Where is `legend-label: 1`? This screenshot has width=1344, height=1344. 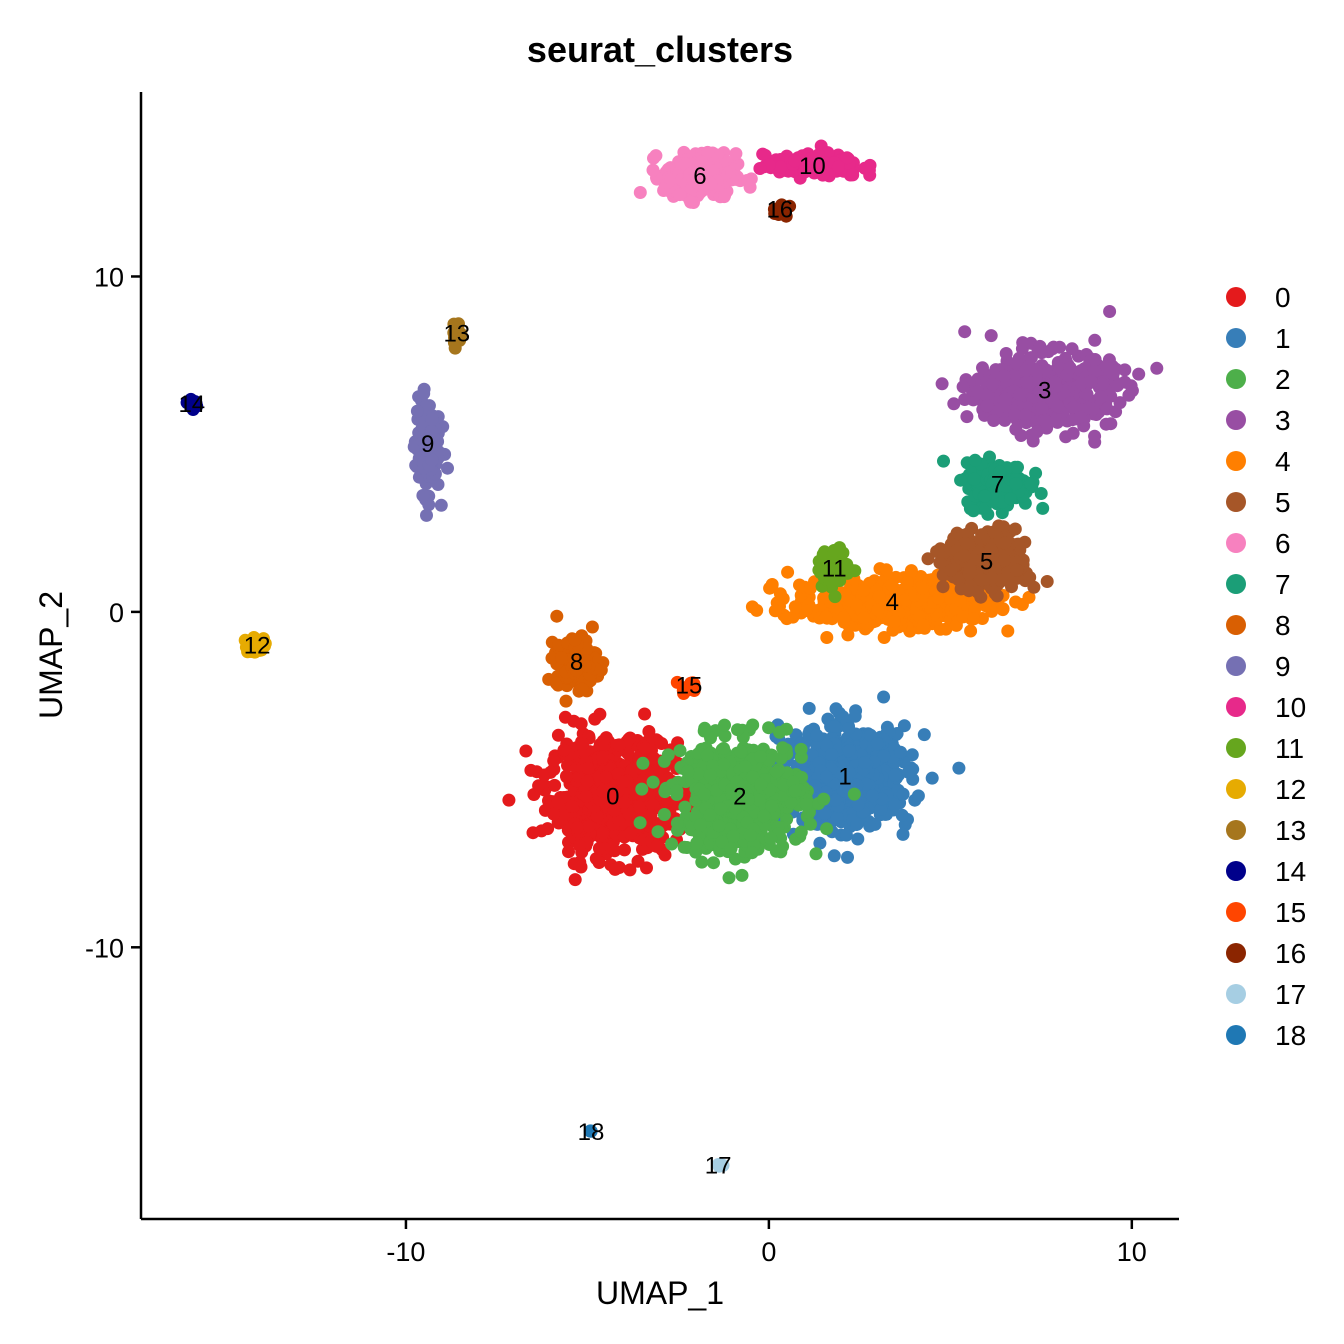
legend-label: 1 is located at coordinates (1283, 338).